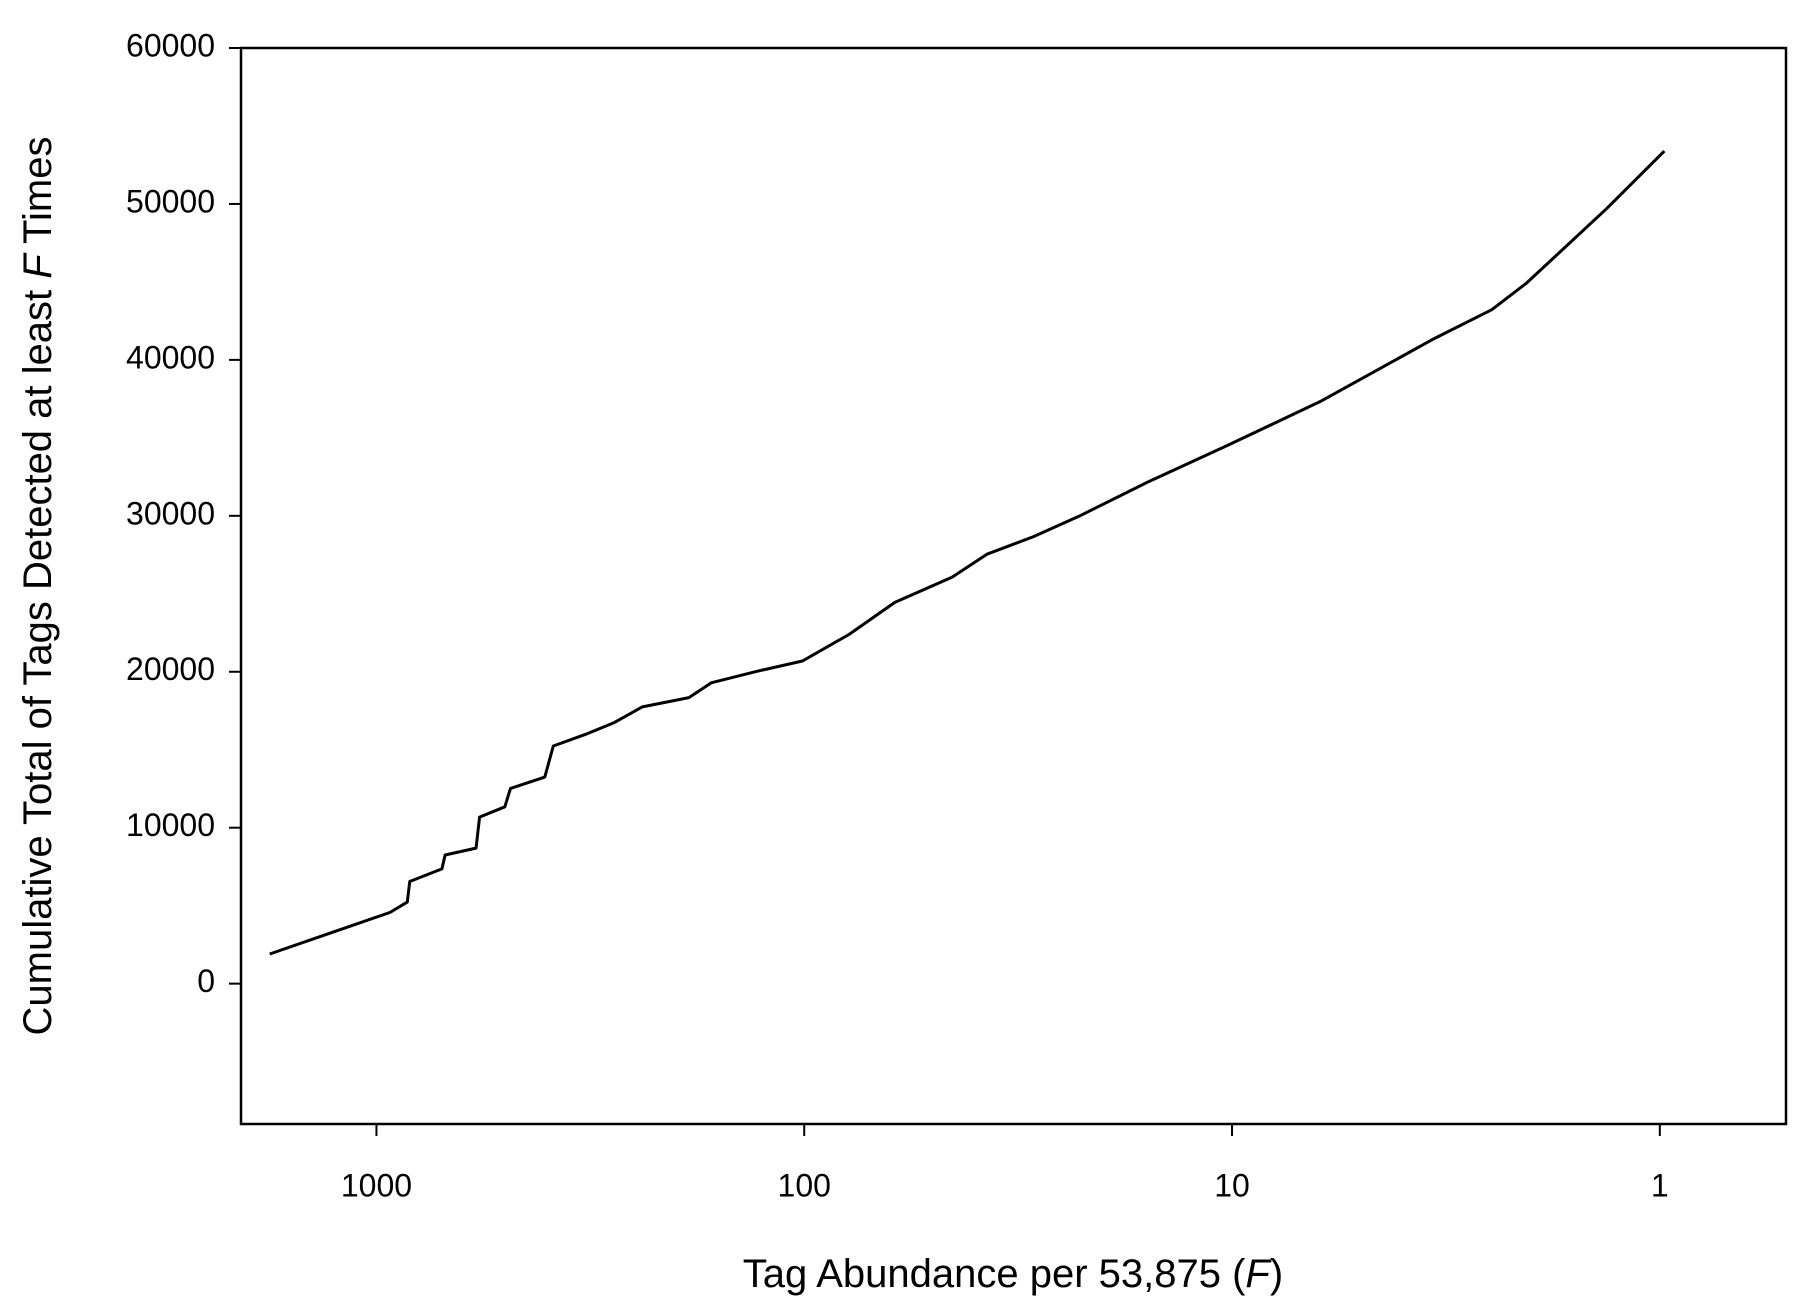  Describe the element at coordinates (38, 265) in the screenshot. I see `y-label-italic: F` at that location.